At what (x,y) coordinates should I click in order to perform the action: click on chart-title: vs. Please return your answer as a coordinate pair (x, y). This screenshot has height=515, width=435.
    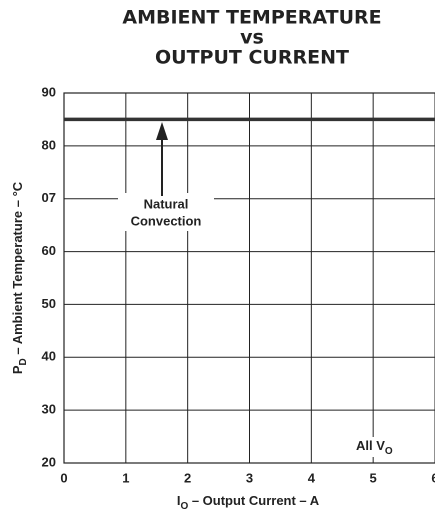
    Looking at the image, I should click on (252, 38).